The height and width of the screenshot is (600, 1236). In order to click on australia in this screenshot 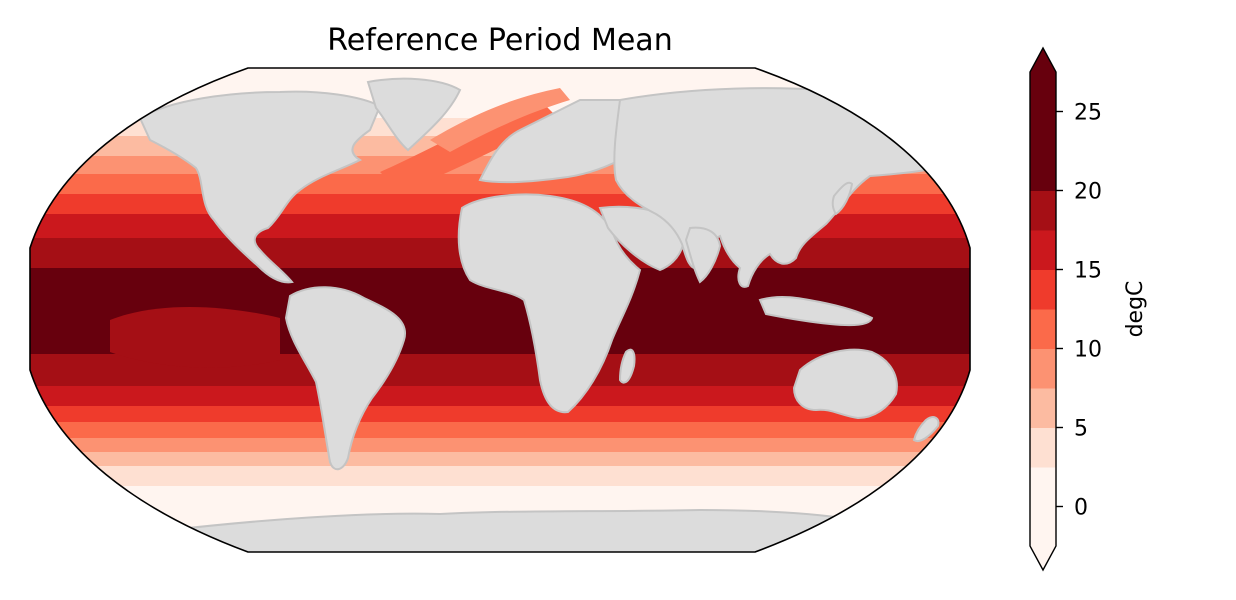, I will do `click(845, 384)`.